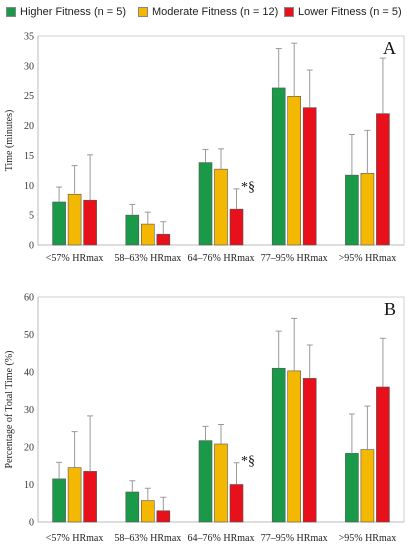  Describe the element at coordinates (29, 37) in the screenshot. I see `y-tick-label: 35` at that location.